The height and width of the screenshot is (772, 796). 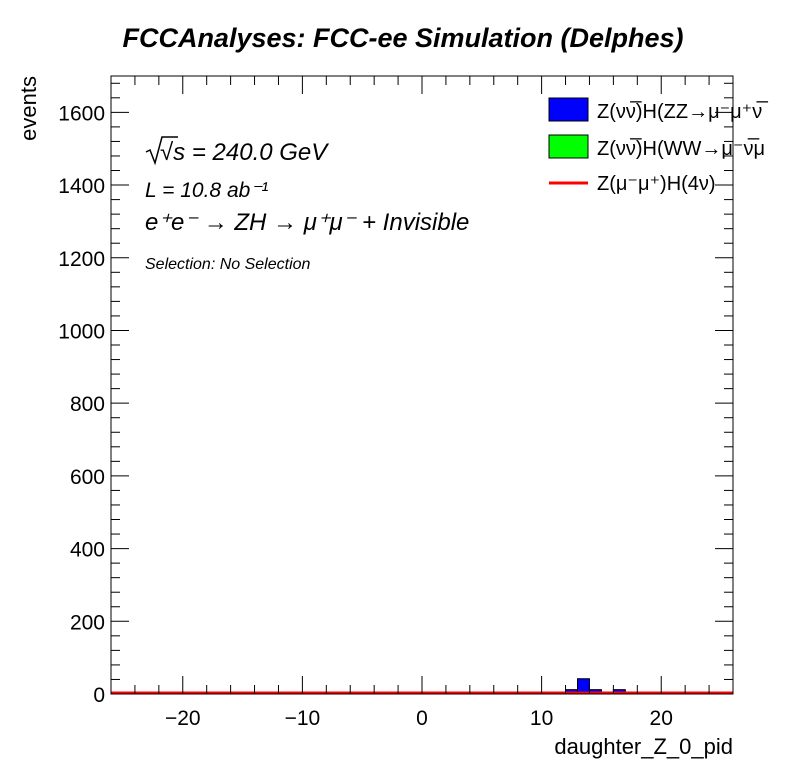 What do you see at coordinates (244, 152) in the screenshot?
I see `annotation-energy: √s = 240.0 GeV` at bounding box center [244, 152].